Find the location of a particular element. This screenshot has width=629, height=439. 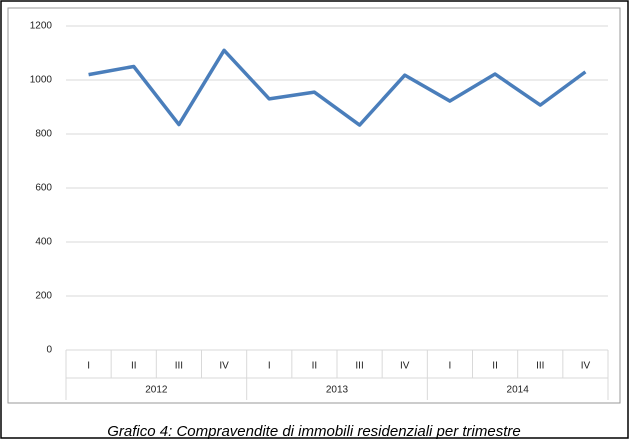

x-group-label: 2013 is located at coordinates (337, 390).